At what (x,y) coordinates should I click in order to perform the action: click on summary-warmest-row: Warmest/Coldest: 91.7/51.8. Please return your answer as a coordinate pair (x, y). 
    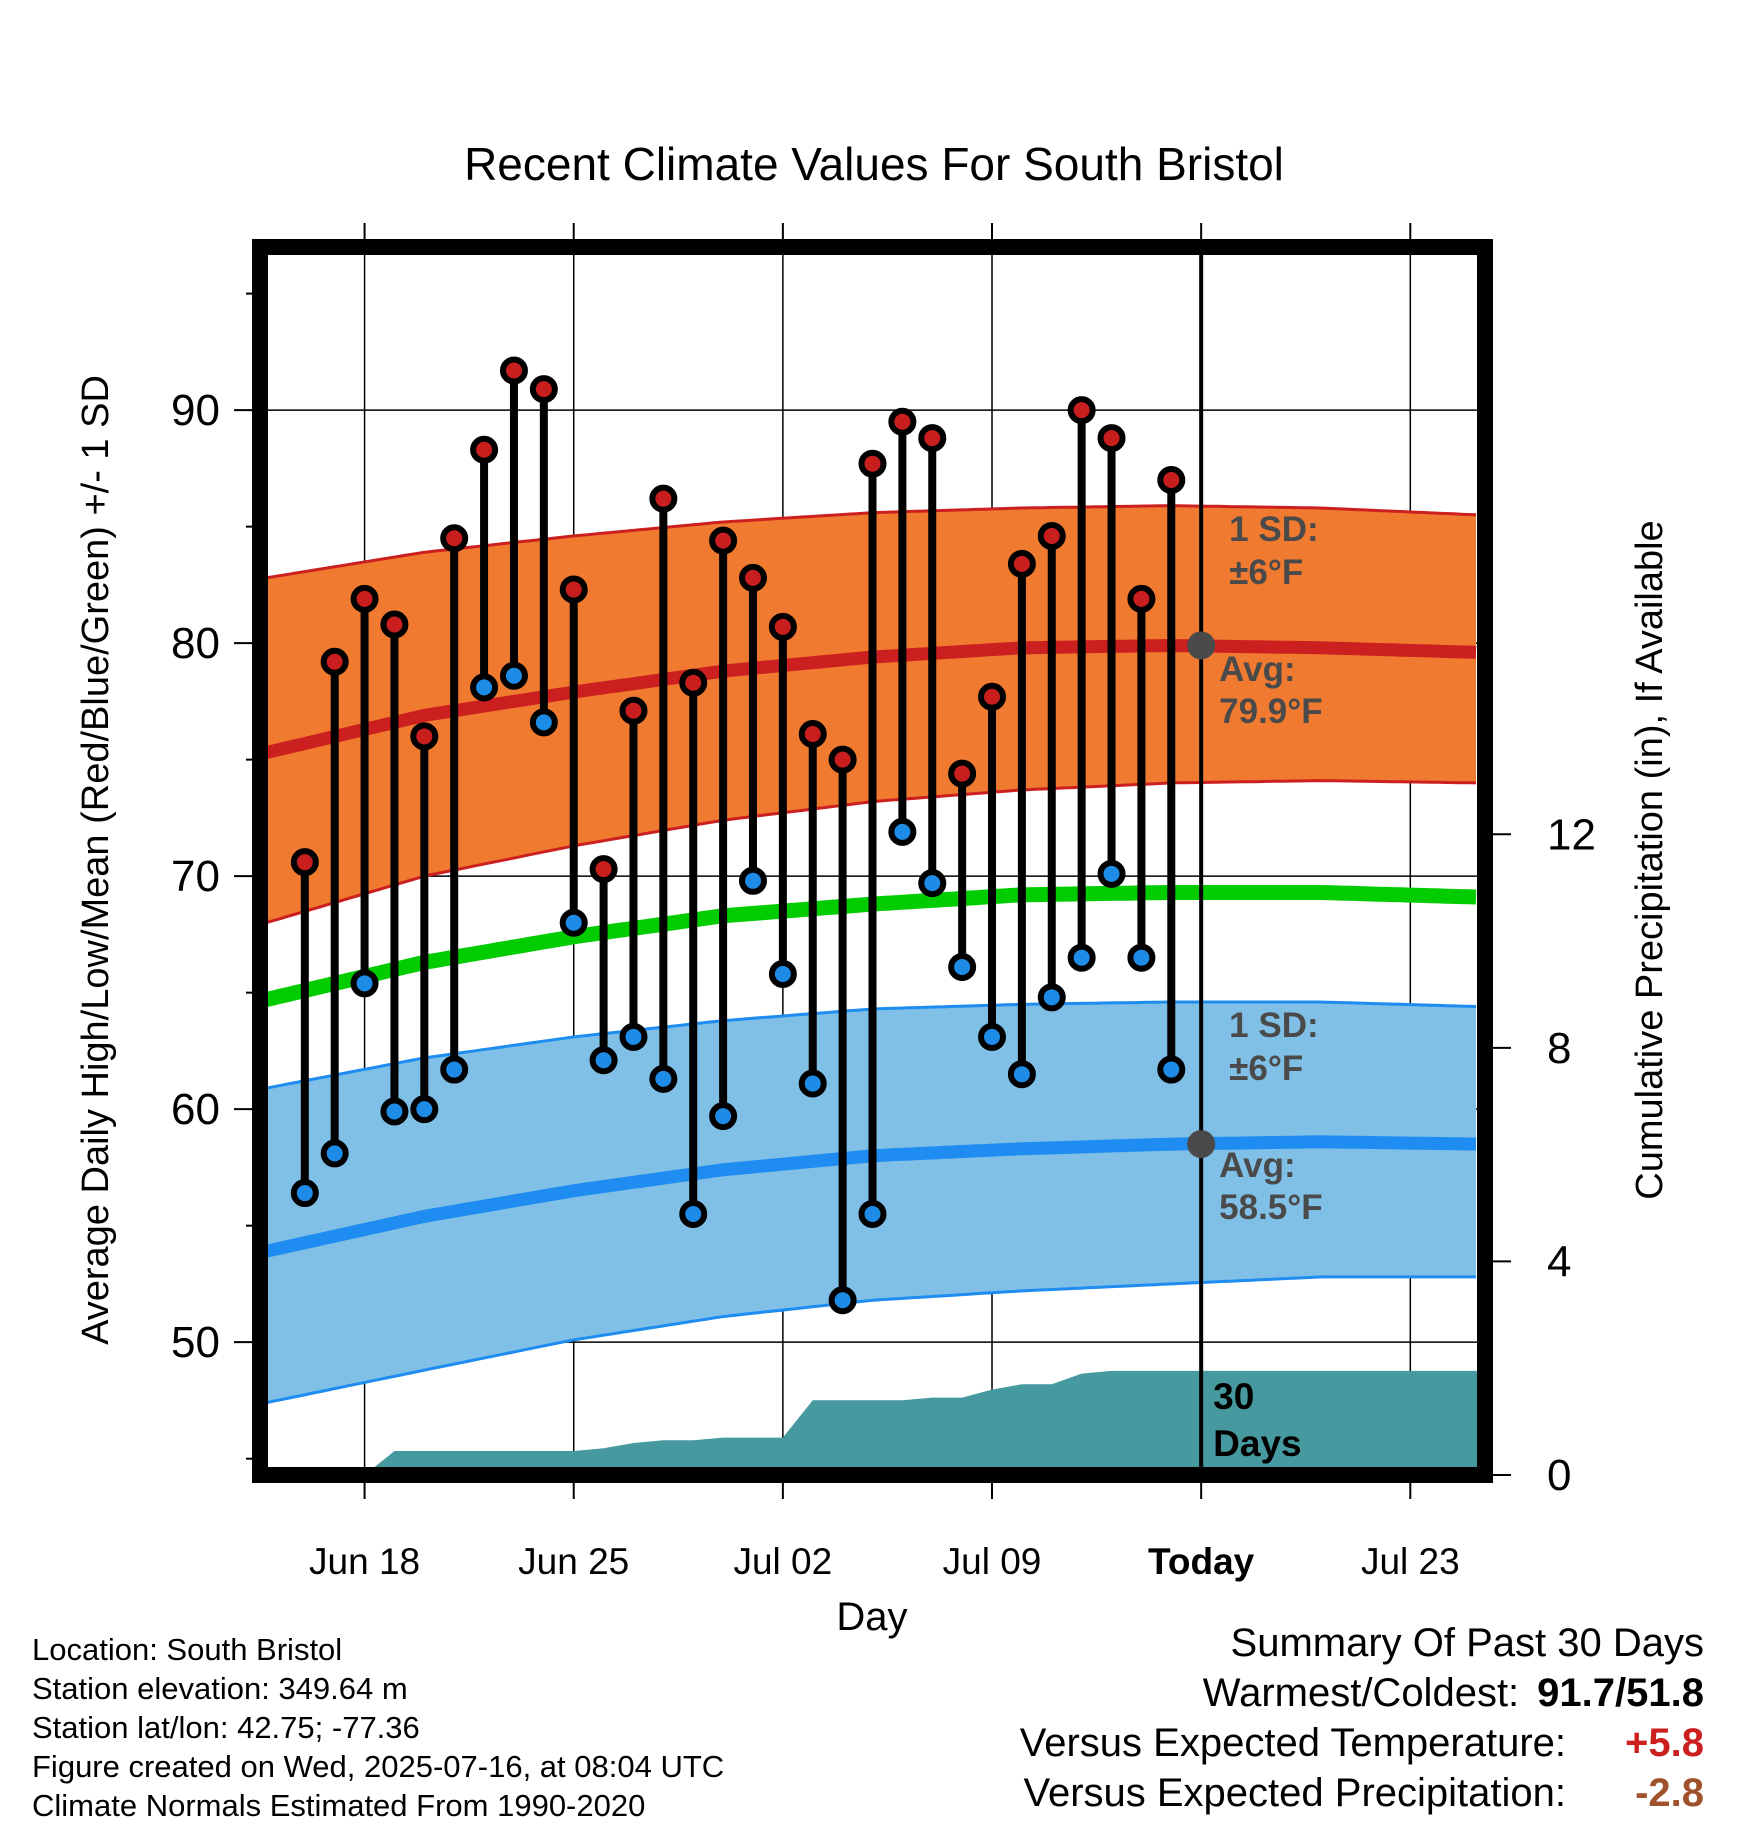
    Looking at the image, I should click on (1362, 1693).